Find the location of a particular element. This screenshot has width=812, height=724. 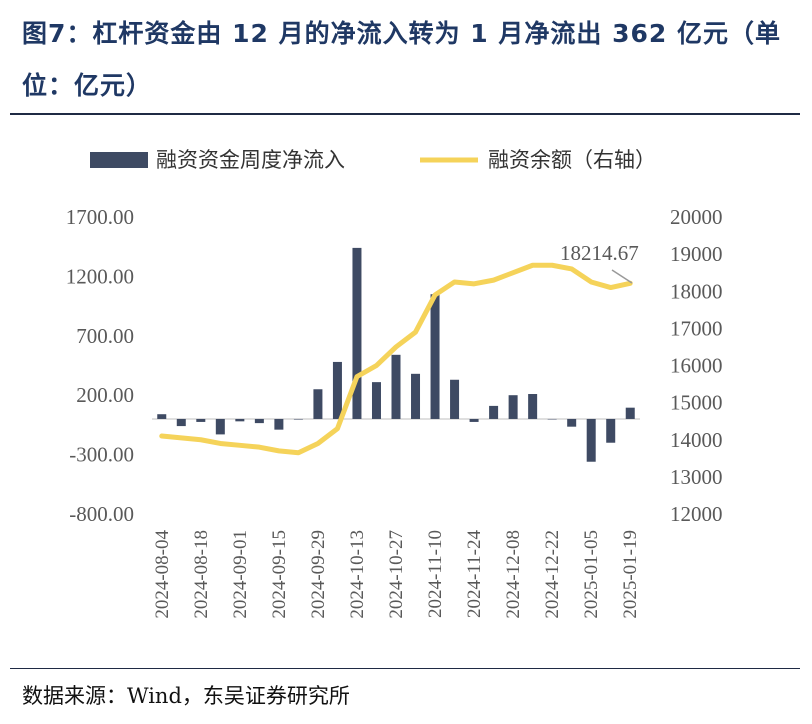

legend-line-label: 融资余额（右轴） is located at coordinates (572, 160).